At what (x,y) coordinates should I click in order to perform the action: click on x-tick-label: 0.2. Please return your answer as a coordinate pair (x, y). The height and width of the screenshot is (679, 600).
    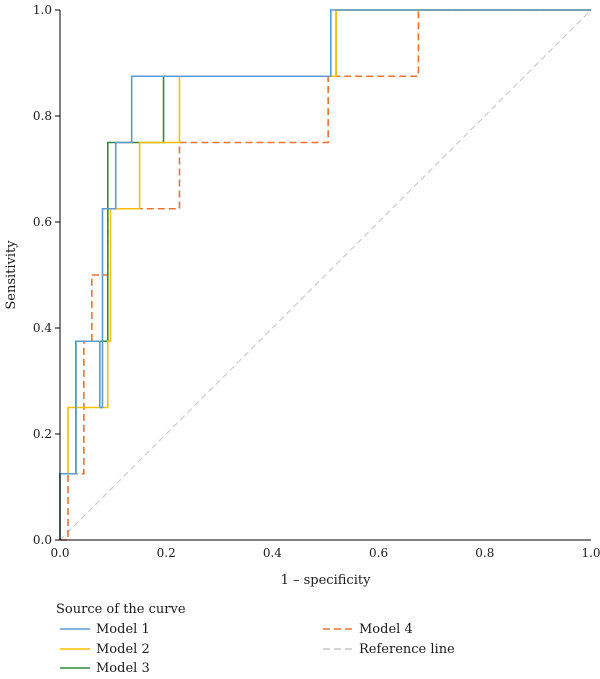
    Looking at the image, I should click on (166, 553).